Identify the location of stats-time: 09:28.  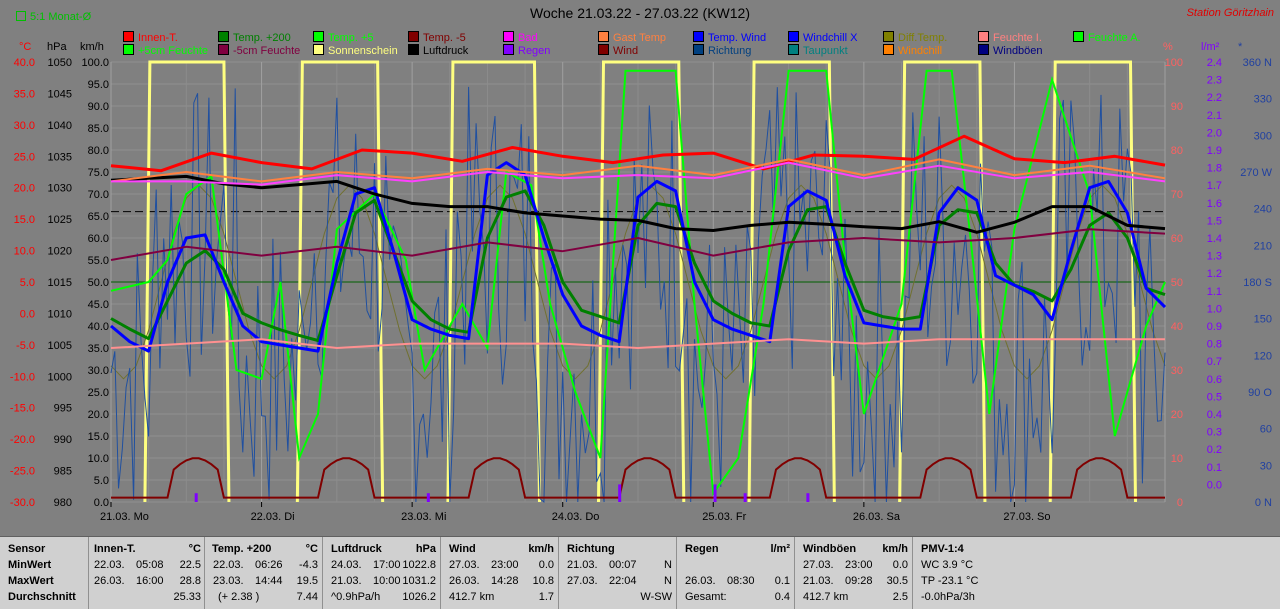
(859, 581).